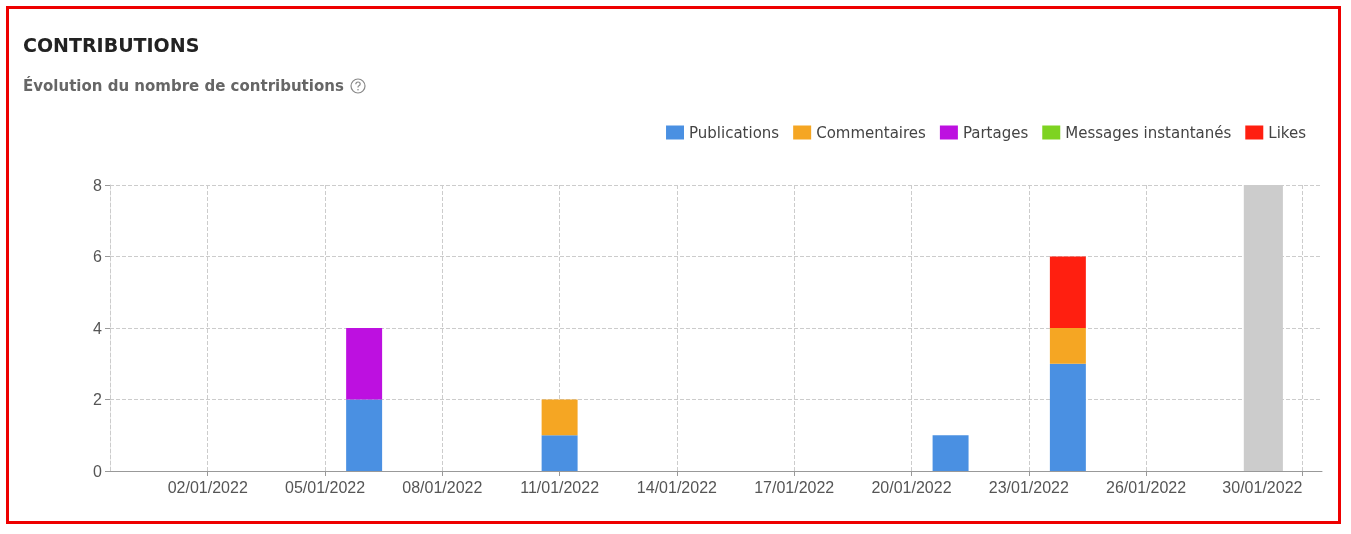  What do you see at coordinates (325, 487) in the screenshot?
I see `x-tick-label: 05/01/2022` at bounding box center [325, 487].